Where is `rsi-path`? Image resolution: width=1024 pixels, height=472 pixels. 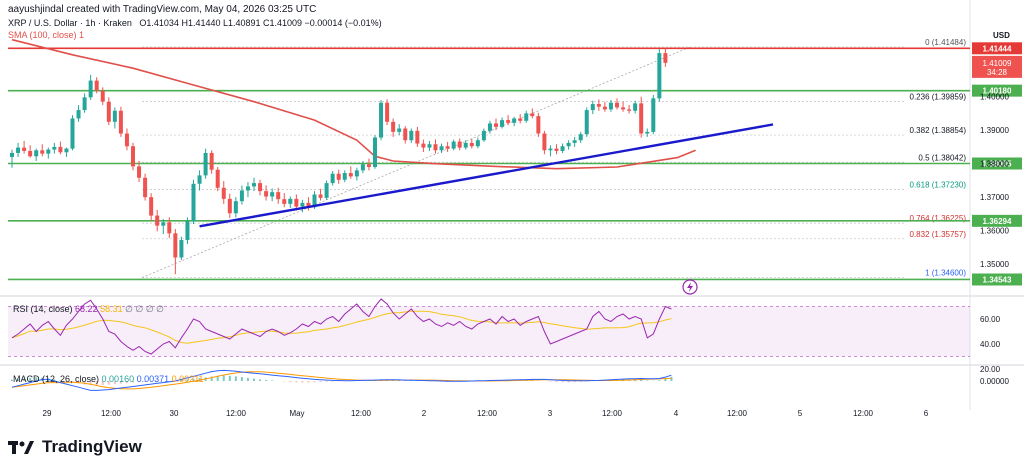 rsi-path is located at coordinates (341, 326).